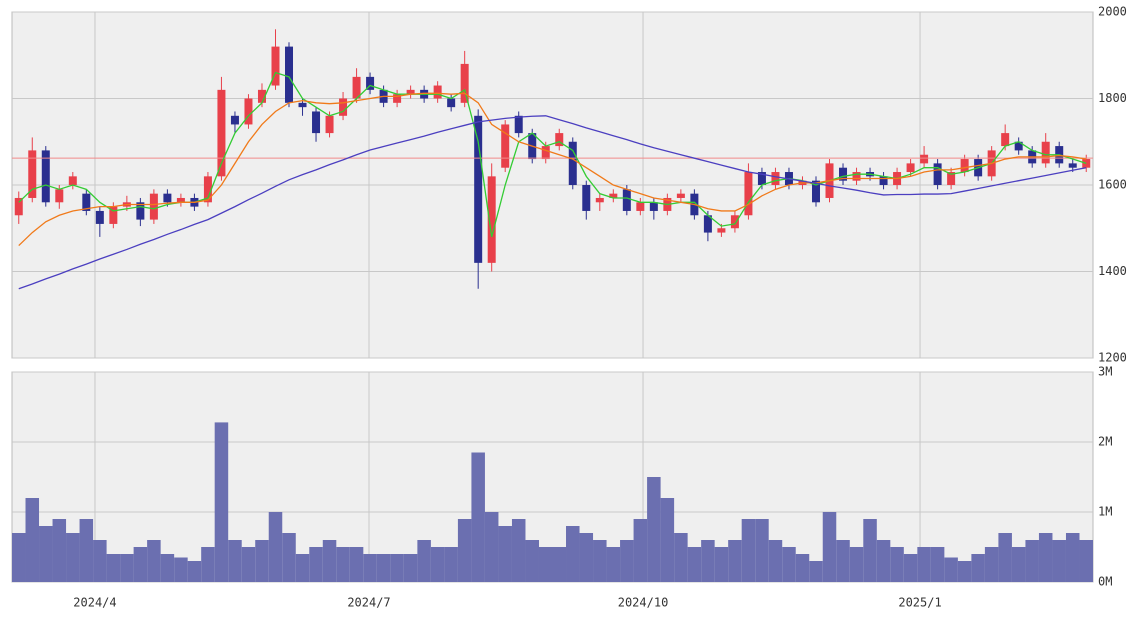 The height and width of the screenshot is (627, 1145). I want to click on y-tick-label: 0M, so click(1105, 582).